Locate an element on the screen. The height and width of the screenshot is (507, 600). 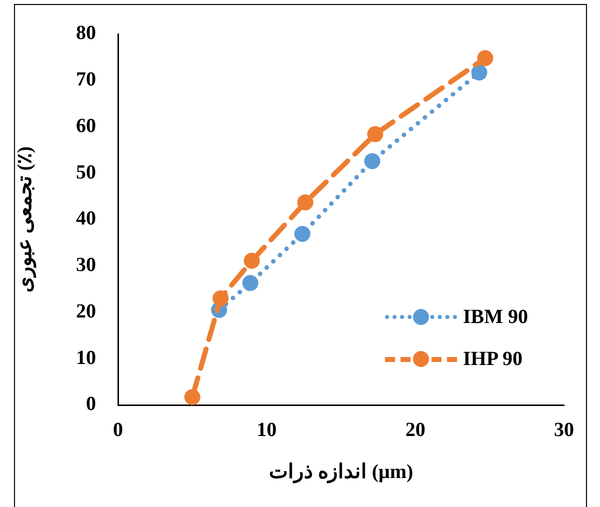
y-axis-title: تجمعی عبوری (٪) is located at coordinates (26, 219).